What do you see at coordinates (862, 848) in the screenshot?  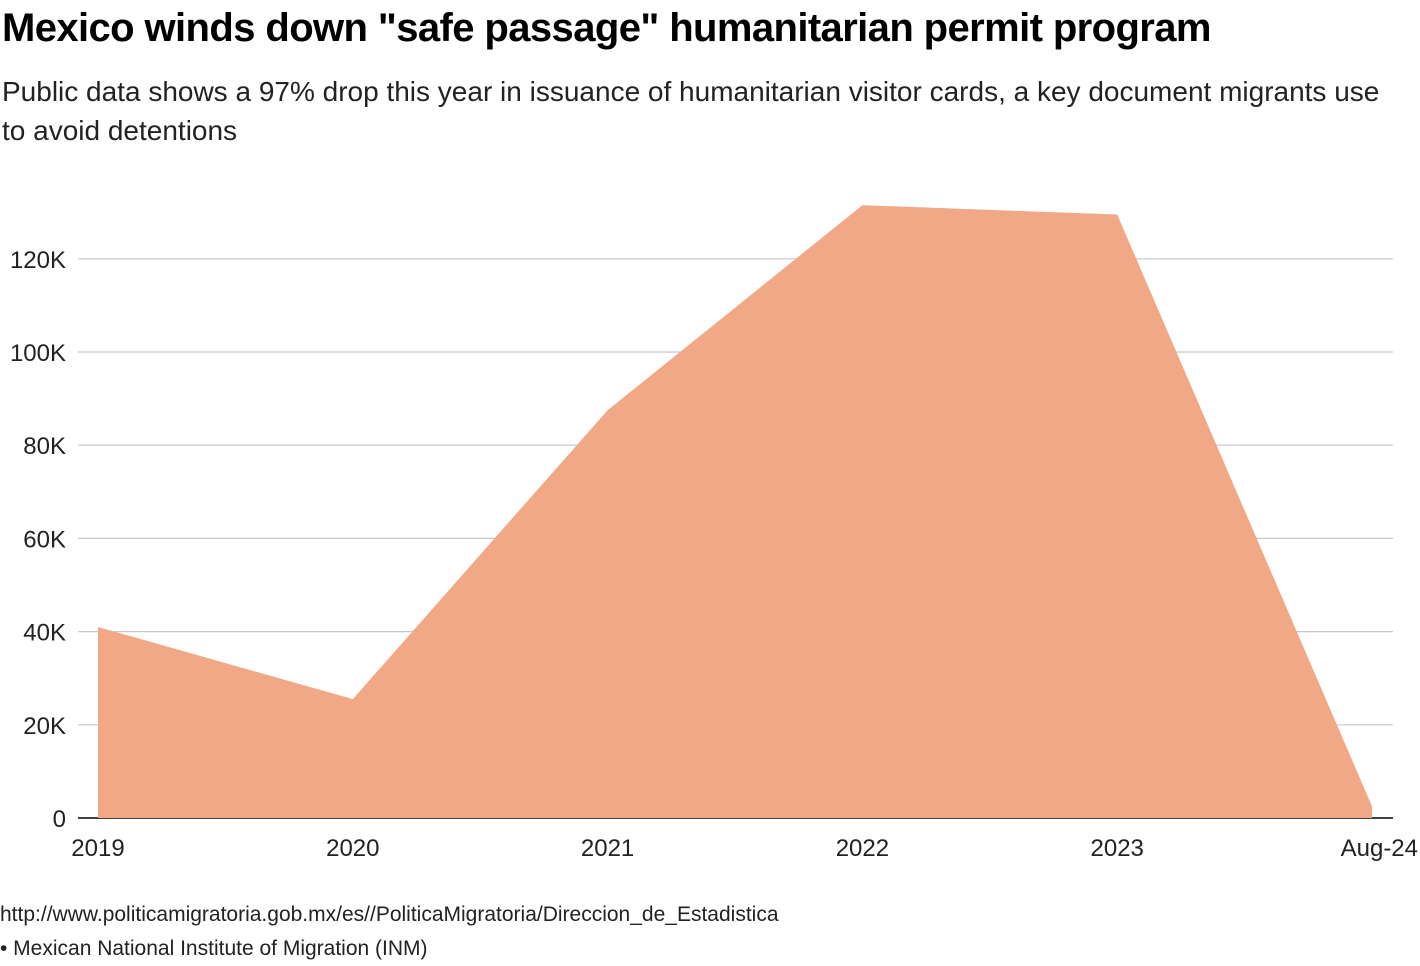 I see `x-tick-label: 2022` at bounding box center [862, 848].